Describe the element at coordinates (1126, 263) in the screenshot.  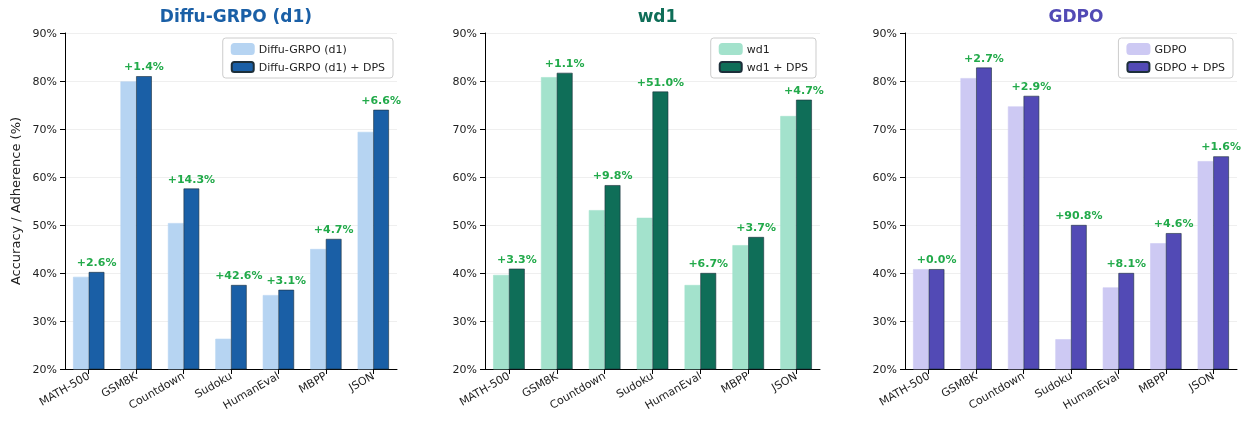
I see `annotation: +8.1%` at that location.